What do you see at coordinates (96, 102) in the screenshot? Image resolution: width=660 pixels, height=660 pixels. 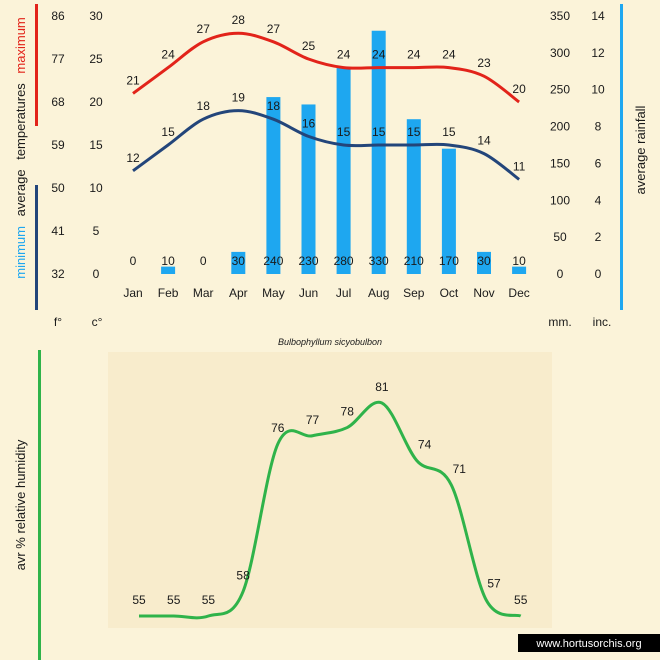 I see `celsius-tick: 20` at bounding box center [96, 102].